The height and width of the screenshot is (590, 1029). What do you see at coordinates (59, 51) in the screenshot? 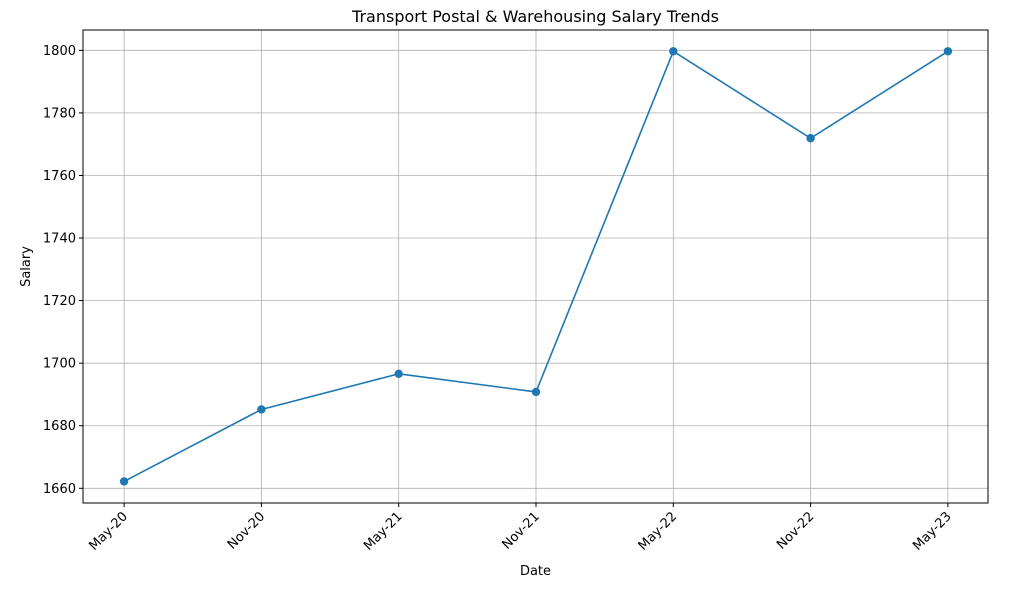
I see `y-tick-label: 1800` at bounding box center [59, 51].